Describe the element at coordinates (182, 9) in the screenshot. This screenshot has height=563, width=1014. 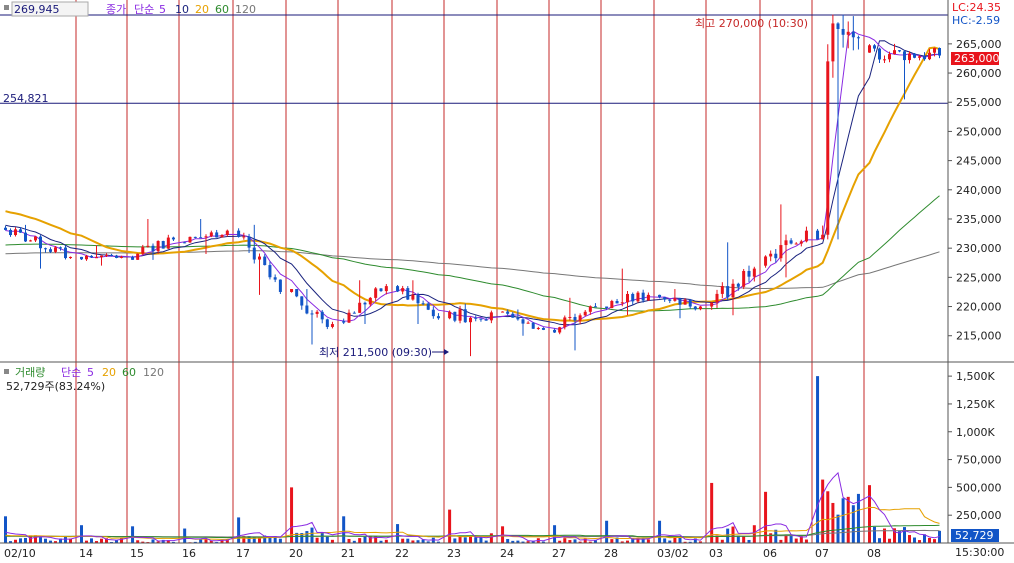
I see `ma-10-label: 10` at that location.